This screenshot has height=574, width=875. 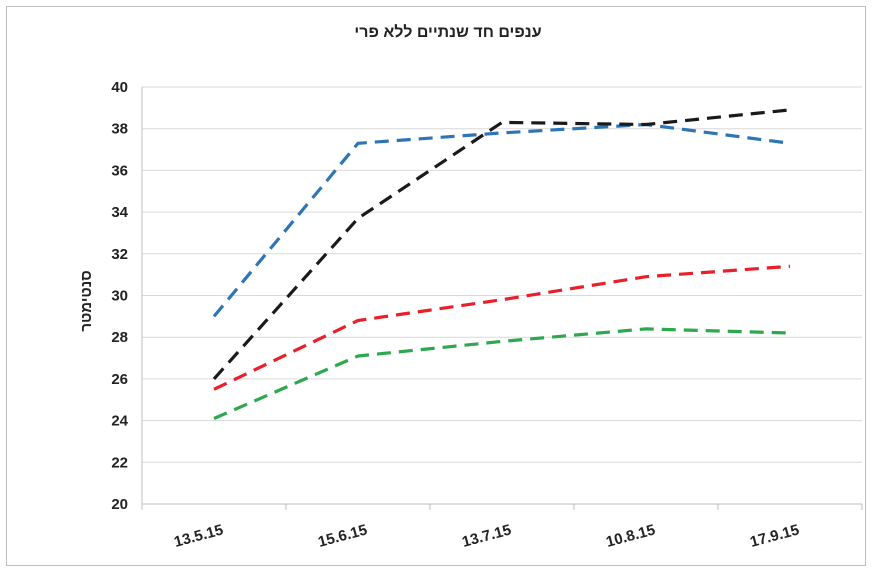 What do you see at coordinates (119, 254) in the screenshot?
I see `y-tick-label: 32` at bounding box center [119, 254].